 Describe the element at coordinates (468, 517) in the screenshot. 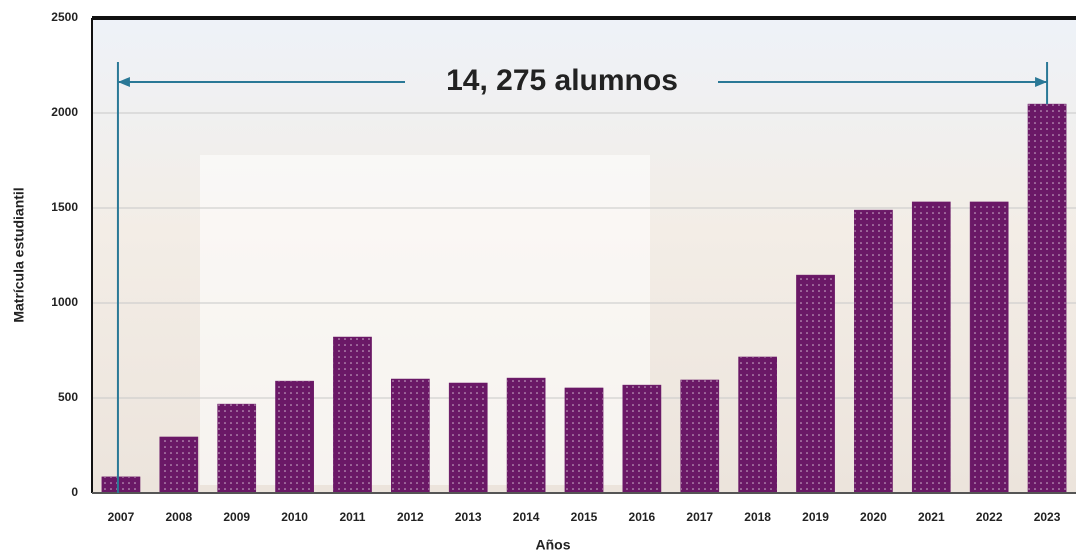

I see `x-tick-label: 2013` at that location.